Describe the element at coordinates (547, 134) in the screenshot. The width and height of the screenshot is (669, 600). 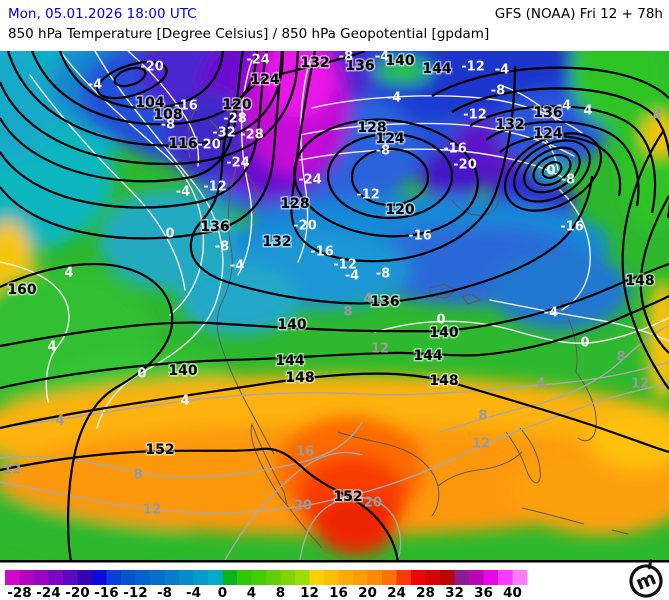
I see `geopotential-label: 124` at that location.